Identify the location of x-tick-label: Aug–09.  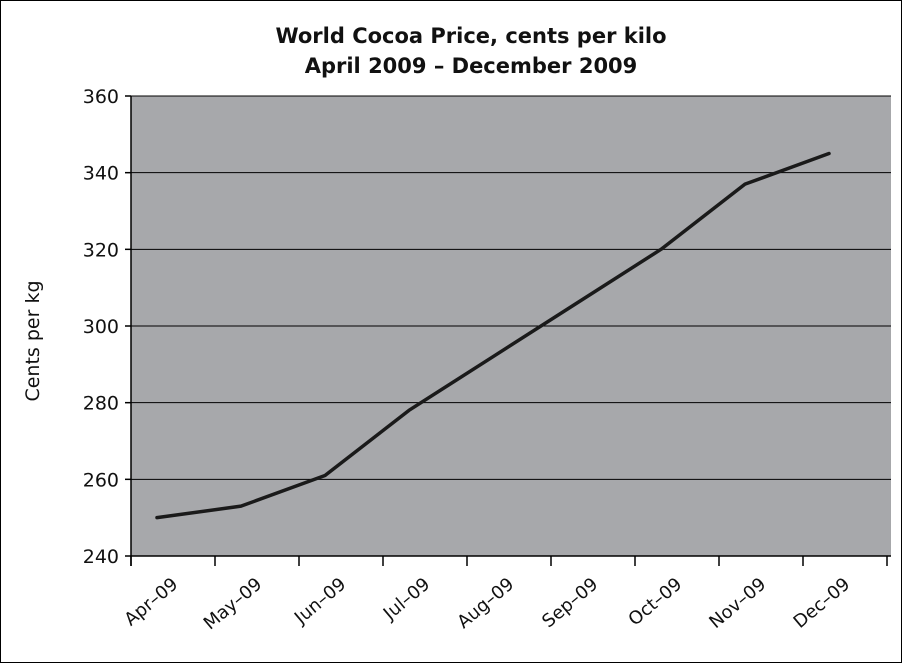
(485, 603).